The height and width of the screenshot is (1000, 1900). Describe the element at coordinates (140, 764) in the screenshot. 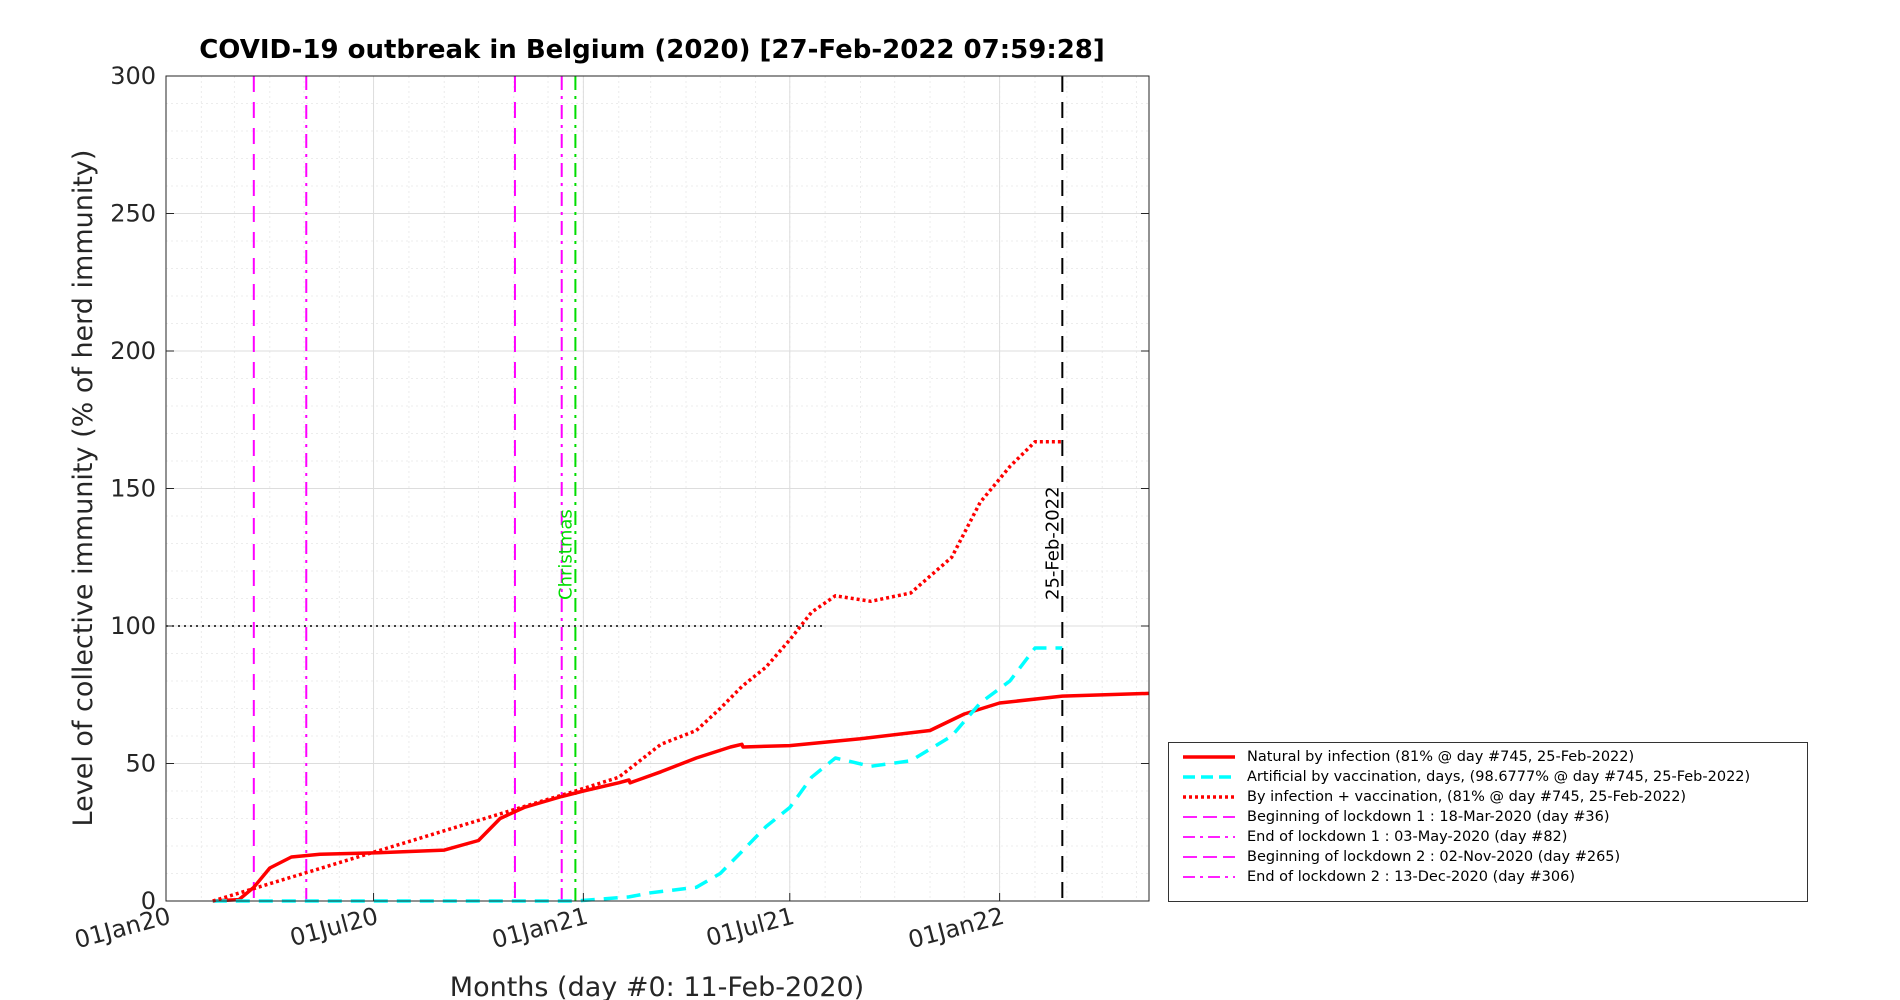

I see `y-tick-label: 50` at that location.